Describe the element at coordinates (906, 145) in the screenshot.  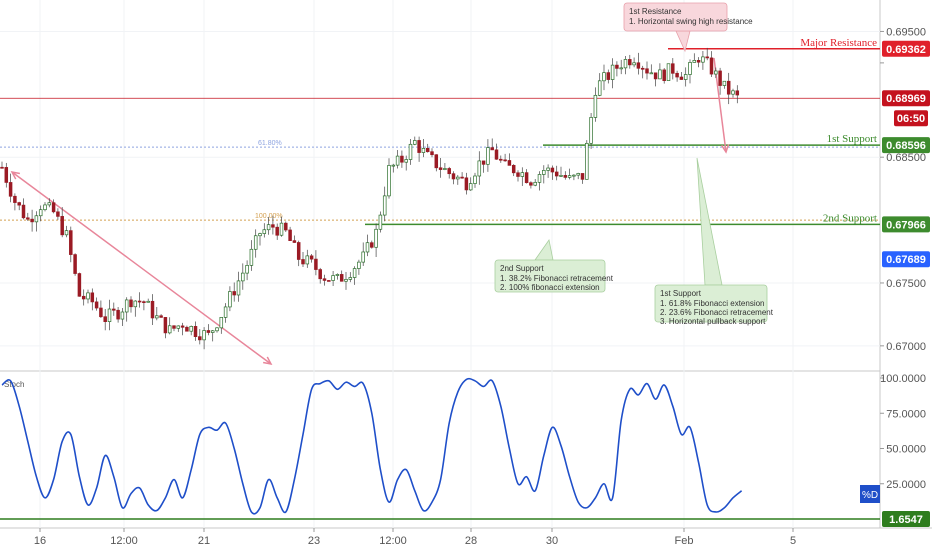
I see `price-tag-2-bg` at that location.